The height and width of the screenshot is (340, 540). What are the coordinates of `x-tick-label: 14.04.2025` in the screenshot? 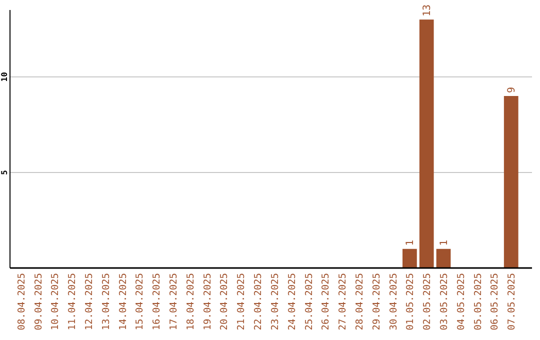 It's located at (123, 301).